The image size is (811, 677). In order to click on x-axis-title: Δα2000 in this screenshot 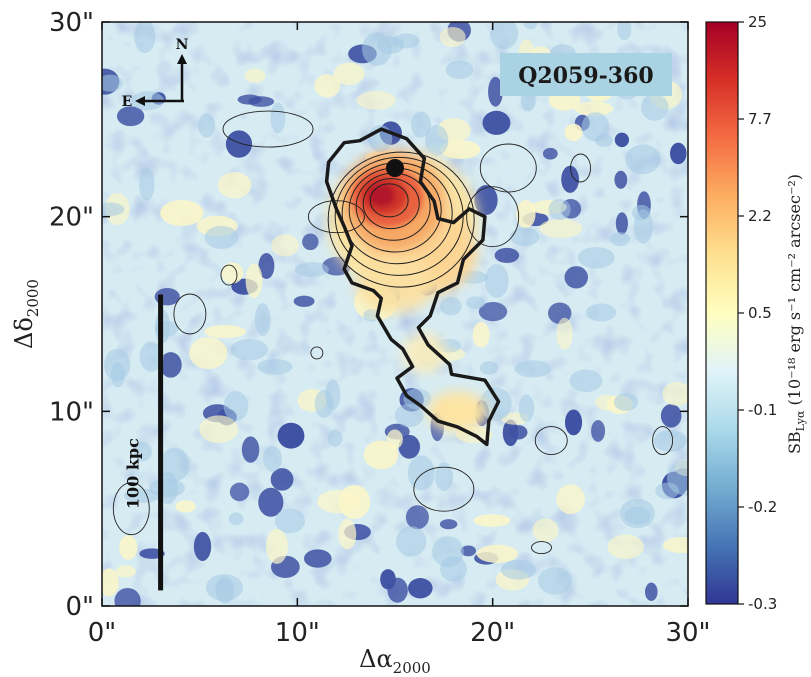, I will do `click(395, 661)`.